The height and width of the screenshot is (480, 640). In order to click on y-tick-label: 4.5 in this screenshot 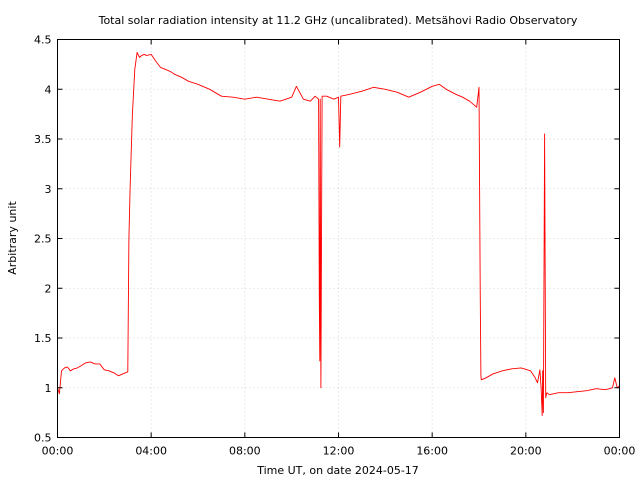, I will do `click(43, 40)`.